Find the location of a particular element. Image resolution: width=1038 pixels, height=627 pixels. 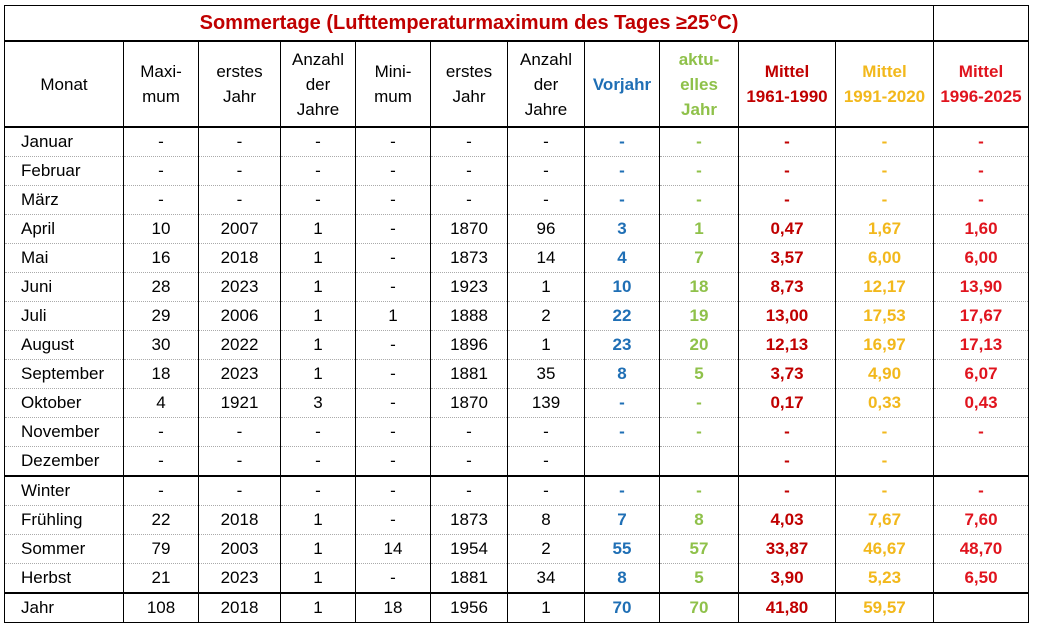

value-cell: 16 is located at coordinates (161, 258).